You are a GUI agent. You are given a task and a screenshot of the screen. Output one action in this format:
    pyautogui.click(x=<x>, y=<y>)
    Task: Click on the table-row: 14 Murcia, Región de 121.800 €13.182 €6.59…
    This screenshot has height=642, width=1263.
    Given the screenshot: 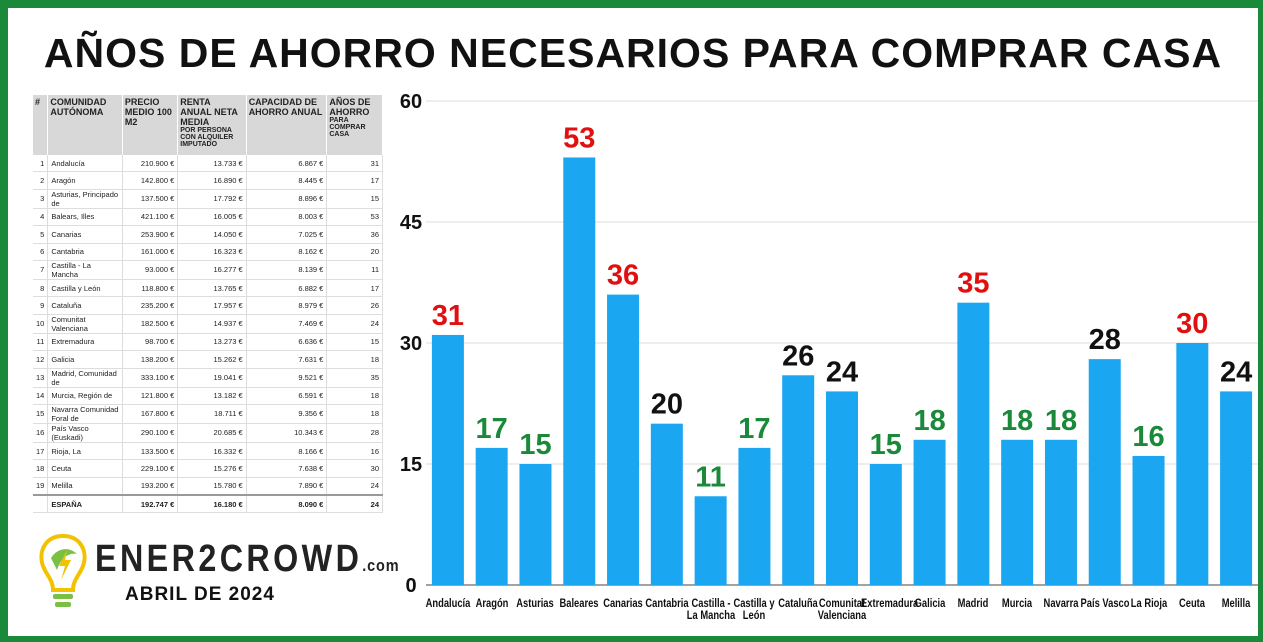 What is the action you would take?
    pyautogui.click(x=208, y=396)
    